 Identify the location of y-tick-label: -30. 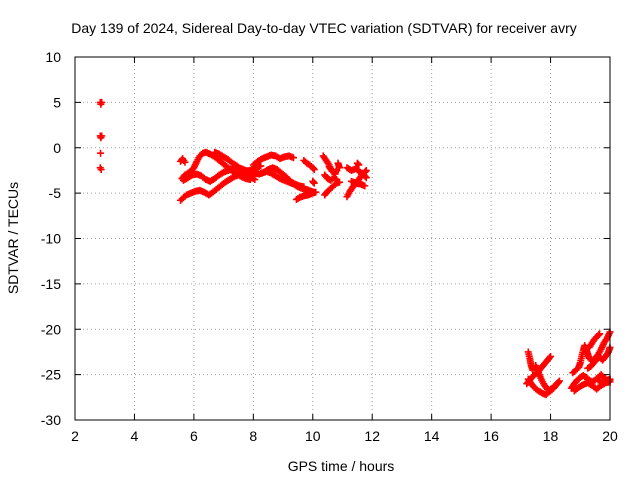
(51, 420).